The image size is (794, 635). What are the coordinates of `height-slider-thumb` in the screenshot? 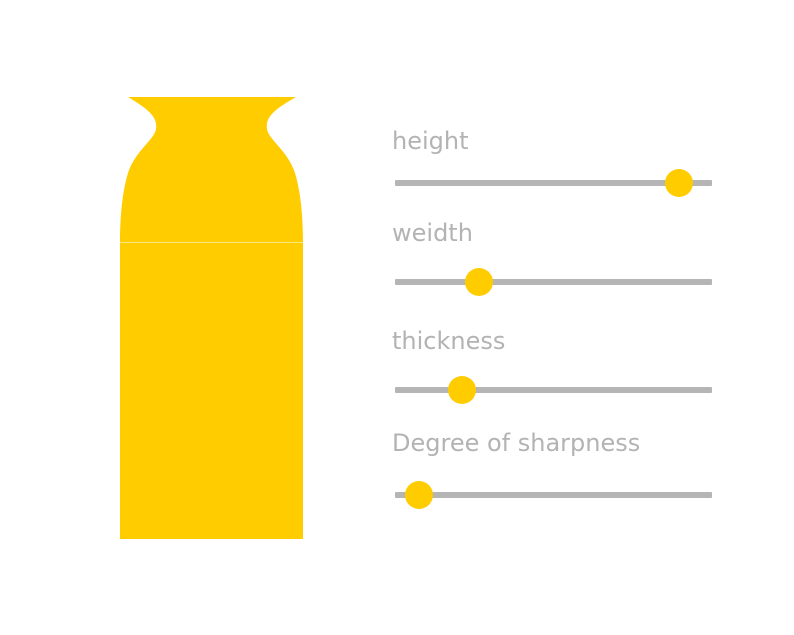 It's located at (678, 183).